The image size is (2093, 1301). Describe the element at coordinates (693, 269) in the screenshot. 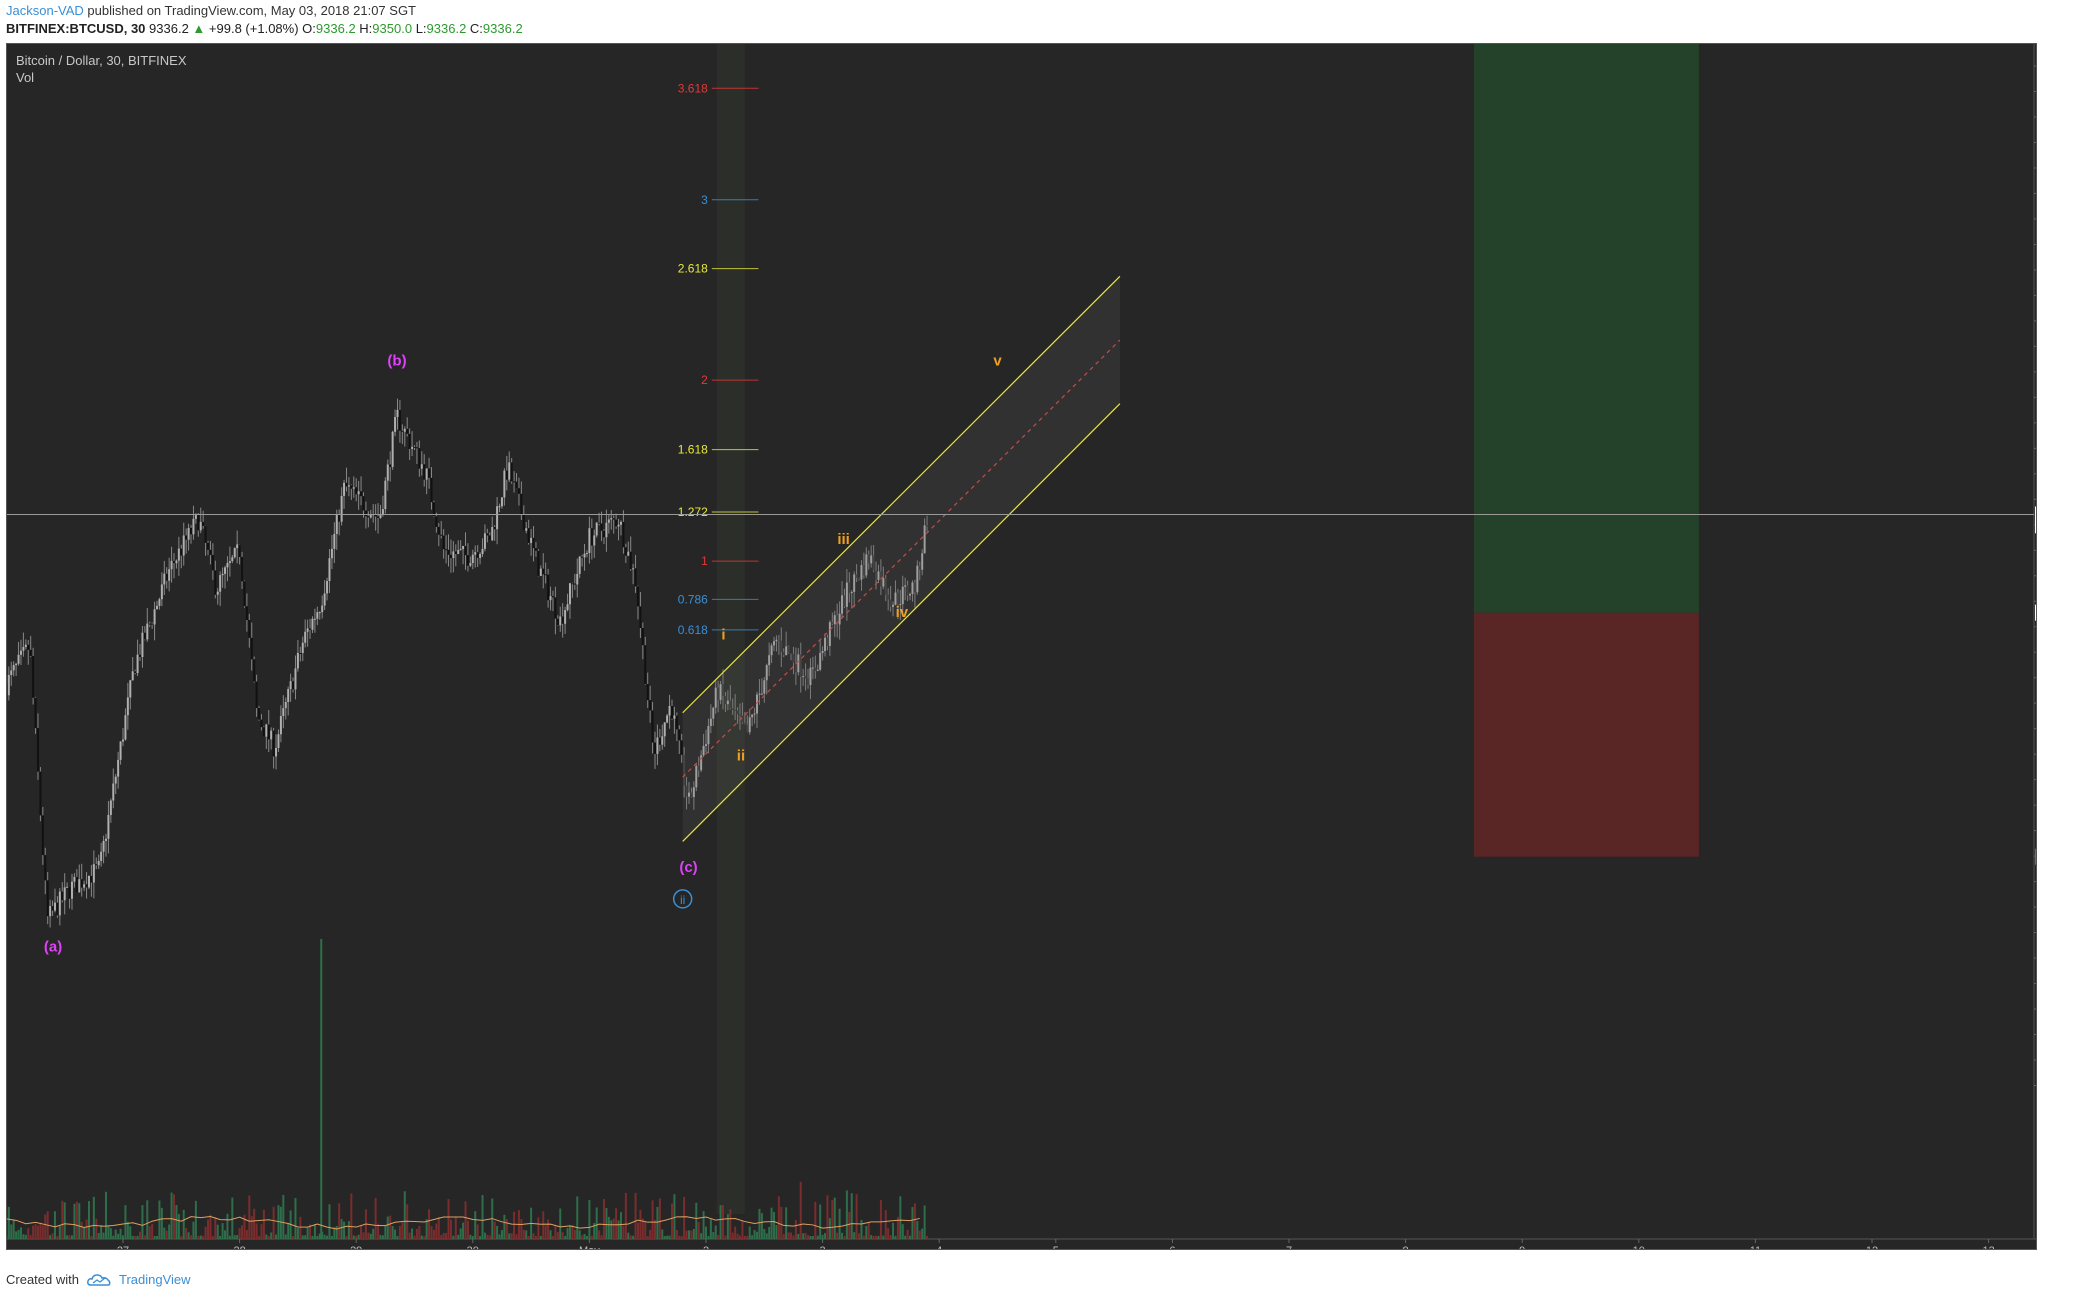

I see `fib-level-label: 2.618` at that location.